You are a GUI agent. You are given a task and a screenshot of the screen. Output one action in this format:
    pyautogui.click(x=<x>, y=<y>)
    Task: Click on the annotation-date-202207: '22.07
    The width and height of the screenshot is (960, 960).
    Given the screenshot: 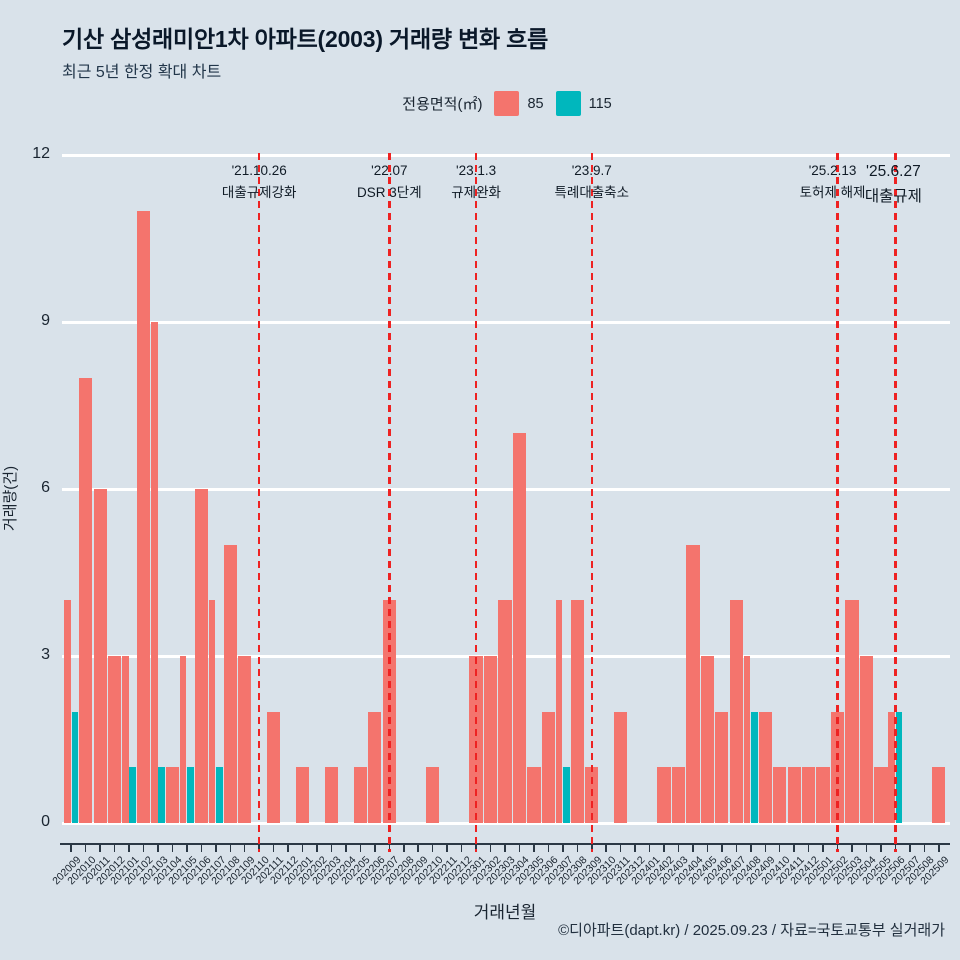 What is the action you would take?
    pyautogui.click(x=389, y=170)
    